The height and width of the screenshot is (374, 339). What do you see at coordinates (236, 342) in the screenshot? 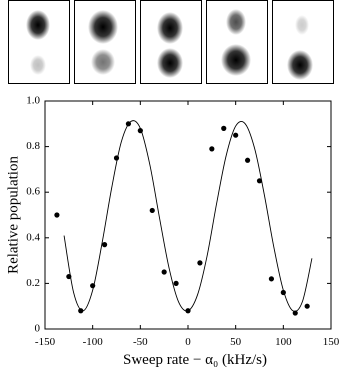
I see `x-tick-label: 50` at bounding box center [236, 342].